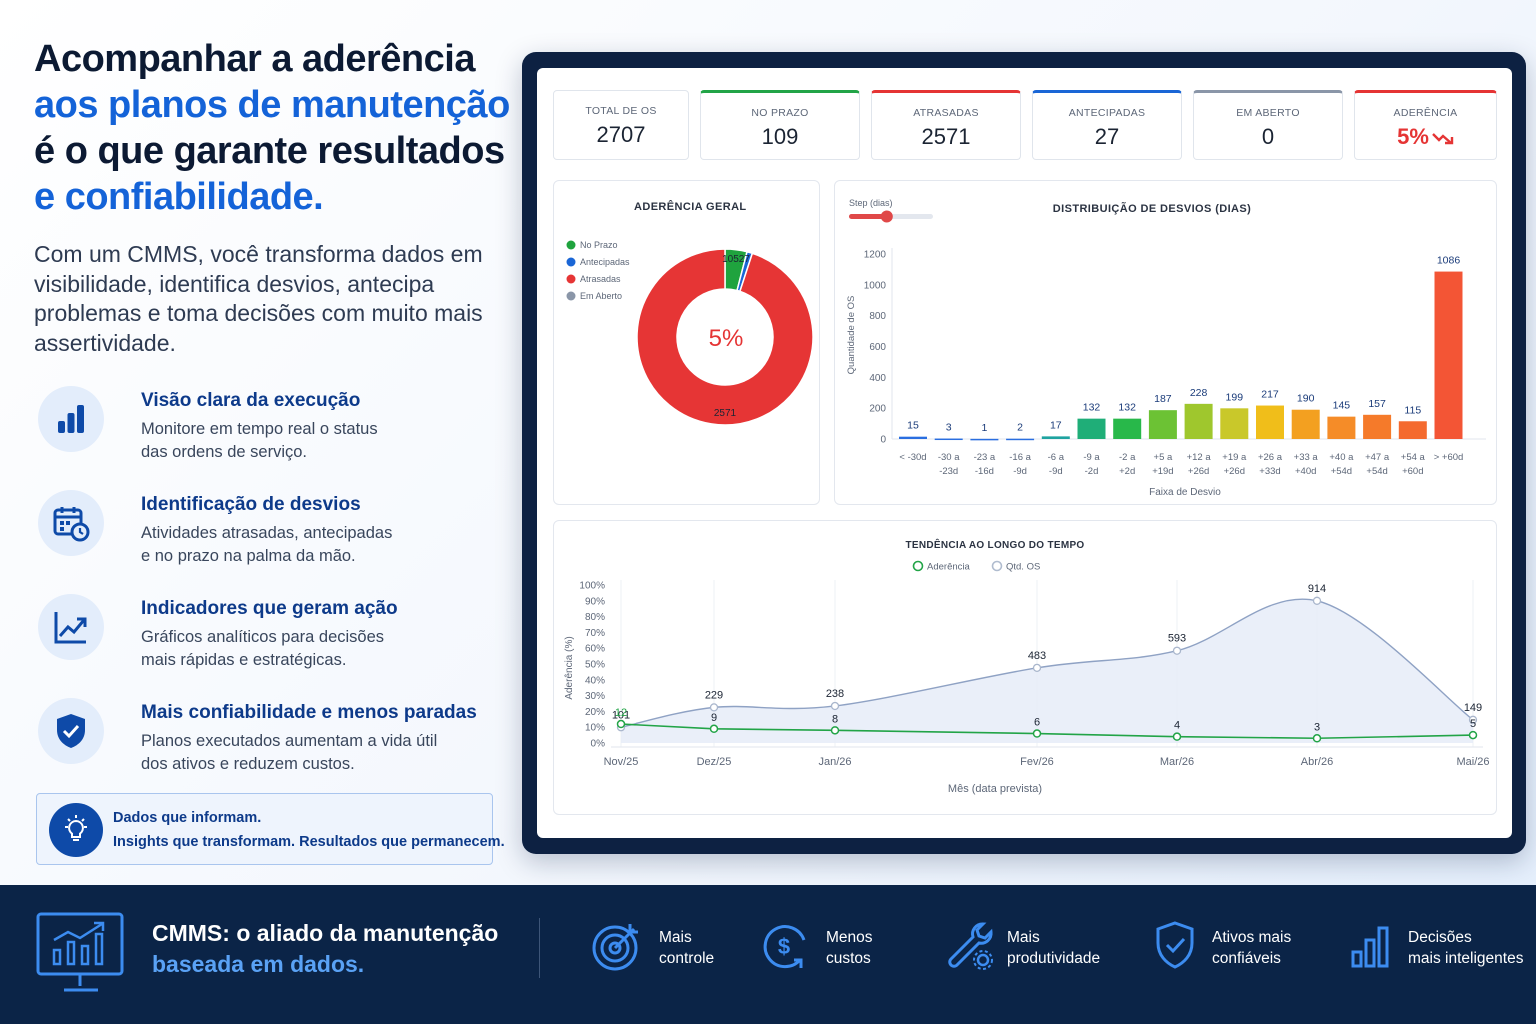  Describe the element at coordinates (1056, 457) in the screenshot. I see `bar-category-label: -6 a` at that location.